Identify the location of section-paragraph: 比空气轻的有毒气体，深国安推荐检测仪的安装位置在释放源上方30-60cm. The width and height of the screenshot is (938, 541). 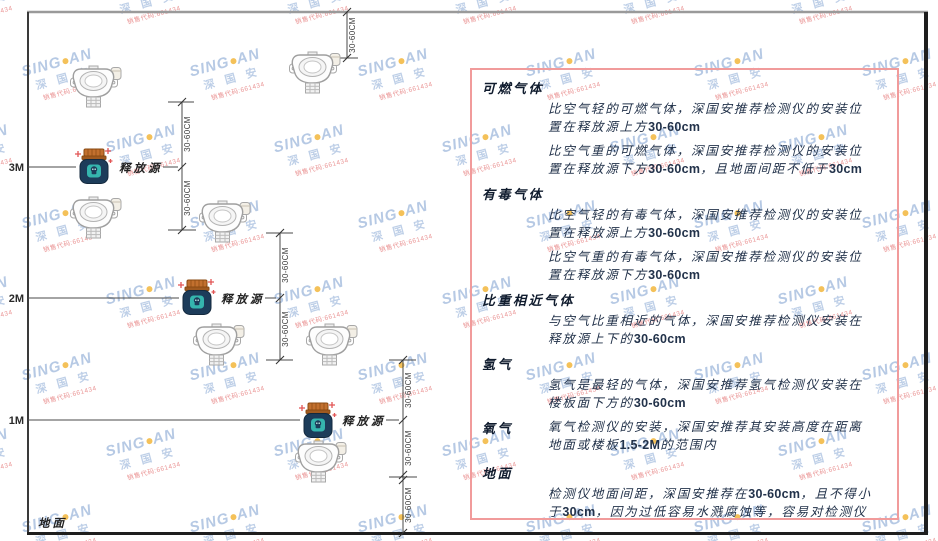
(705, 224).